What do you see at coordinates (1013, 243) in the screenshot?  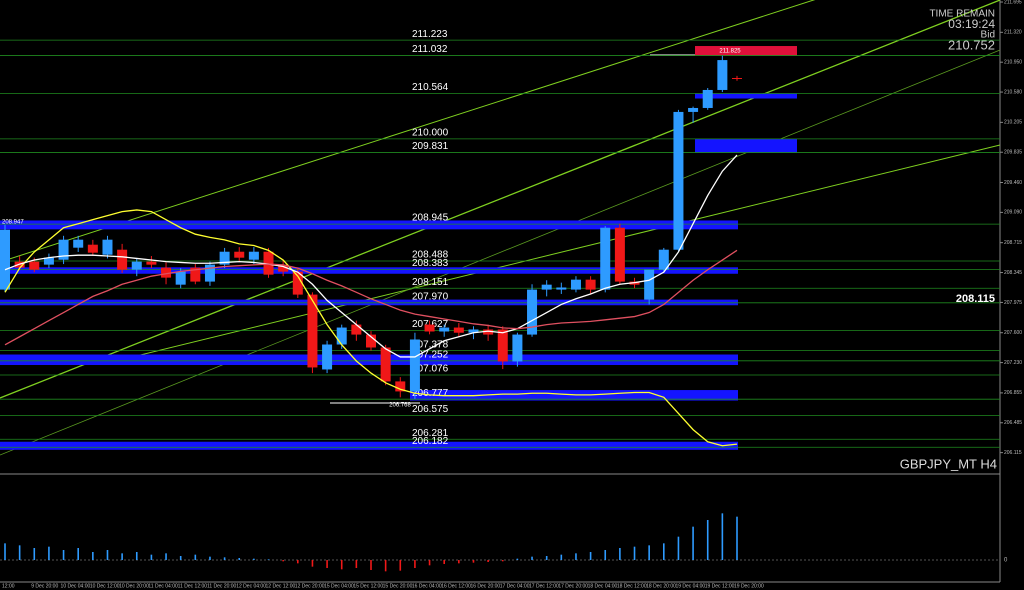 I see `y-tick-label: 208.715` at bounding box center [1013, 243].